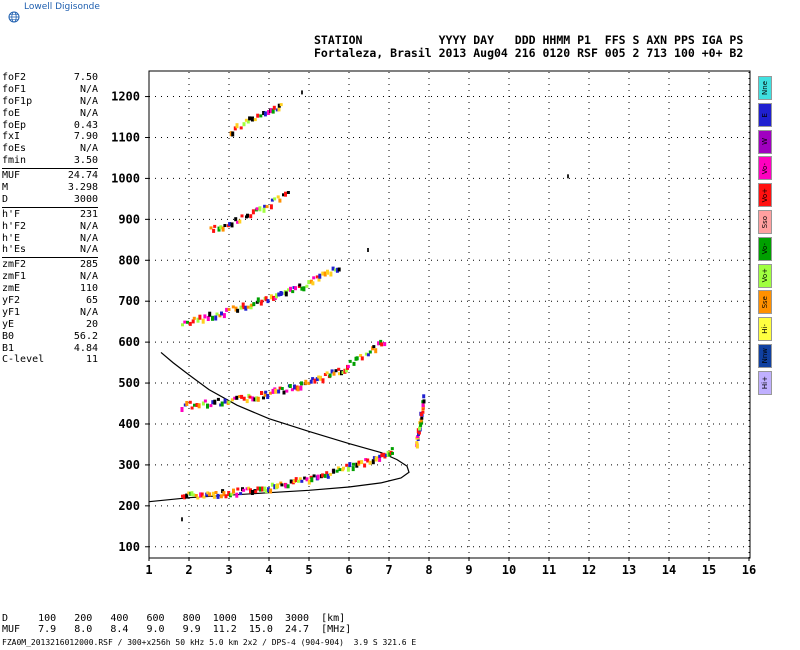 This screenshot has width=800, height=650. I want to click on stray-echo, so click(368, 249).